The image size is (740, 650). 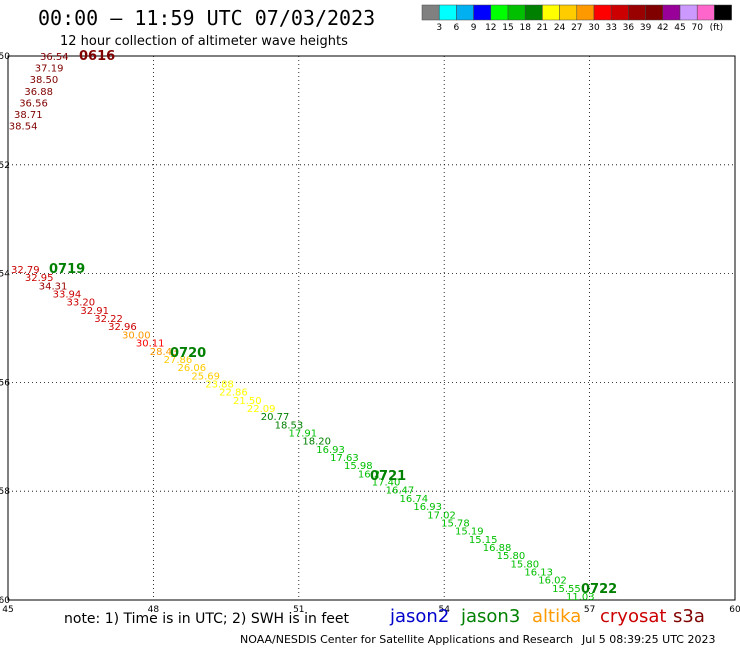 I want to click on wave-height-value: 21.50, so click(x=247, y=401).